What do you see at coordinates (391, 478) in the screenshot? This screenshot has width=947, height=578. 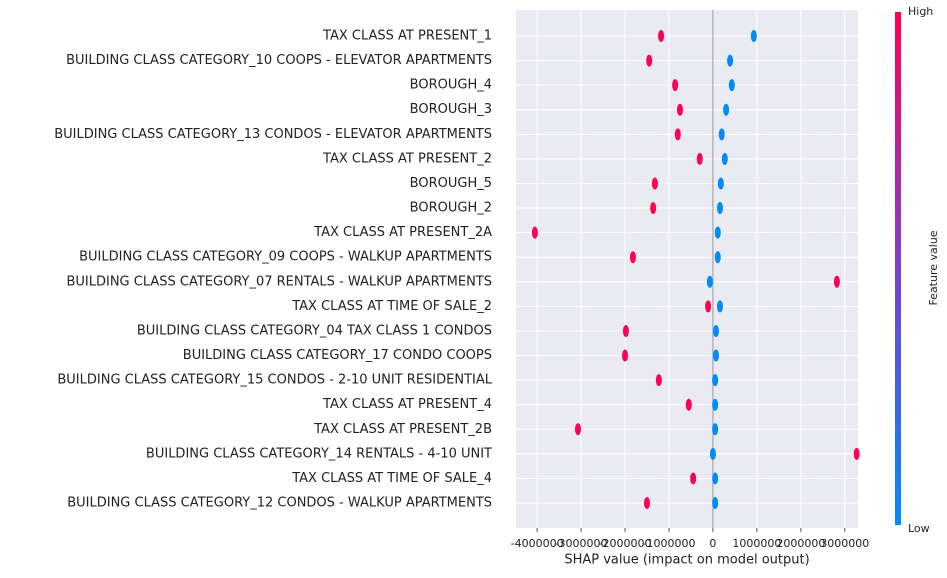 I see `feature-label: TAX CLASS AT TIME OF SALE_4` at bounding box center [391, 478].